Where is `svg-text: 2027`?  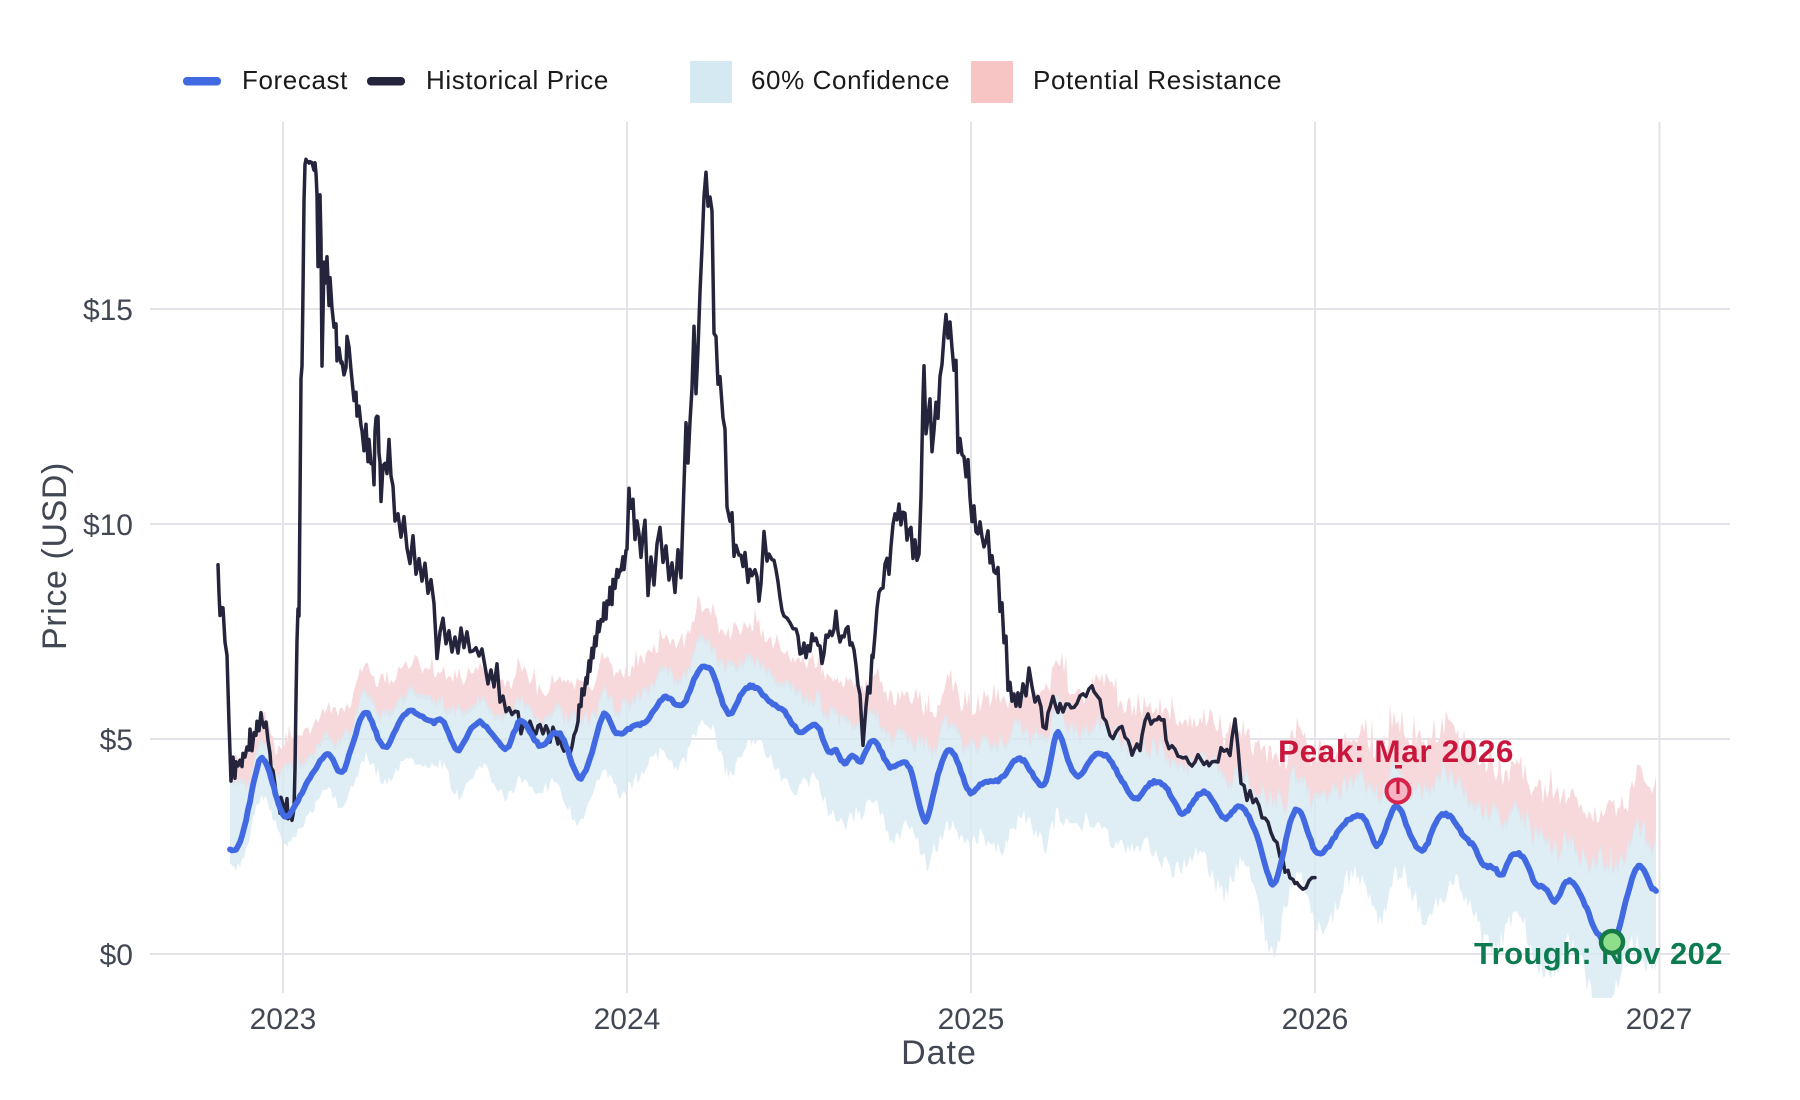 svg-text: 2027 is located at coordinates (1659, 1019).